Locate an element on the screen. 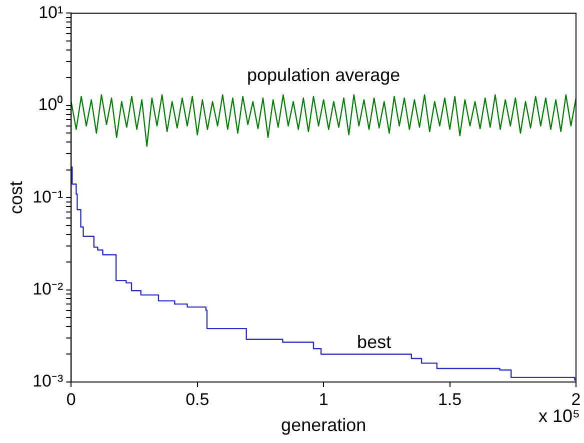  x-tick-label: 0 is located at coordinates (71, 399).